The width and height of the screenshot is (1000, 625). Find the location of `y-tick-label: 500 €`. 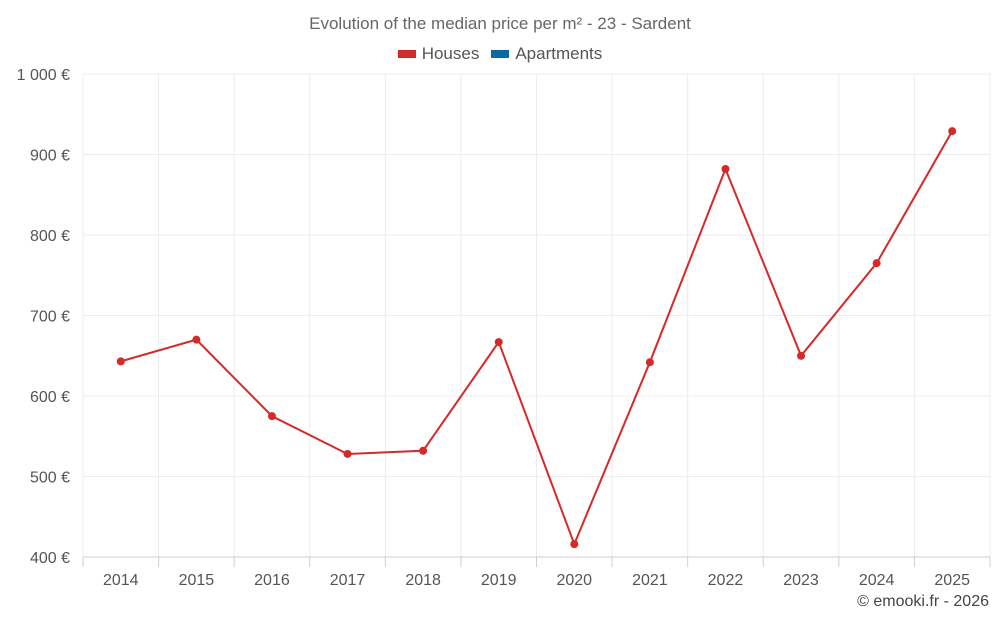

y-tick-label: 500 € is located at coordinates (50, 478).